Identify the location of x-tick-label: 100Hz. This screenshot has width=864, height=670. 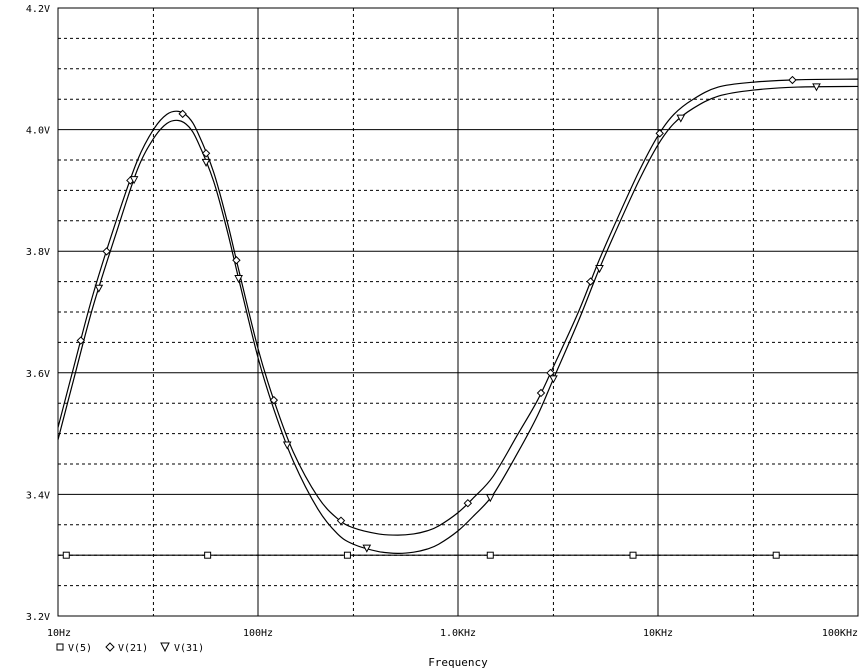
(258, 633).